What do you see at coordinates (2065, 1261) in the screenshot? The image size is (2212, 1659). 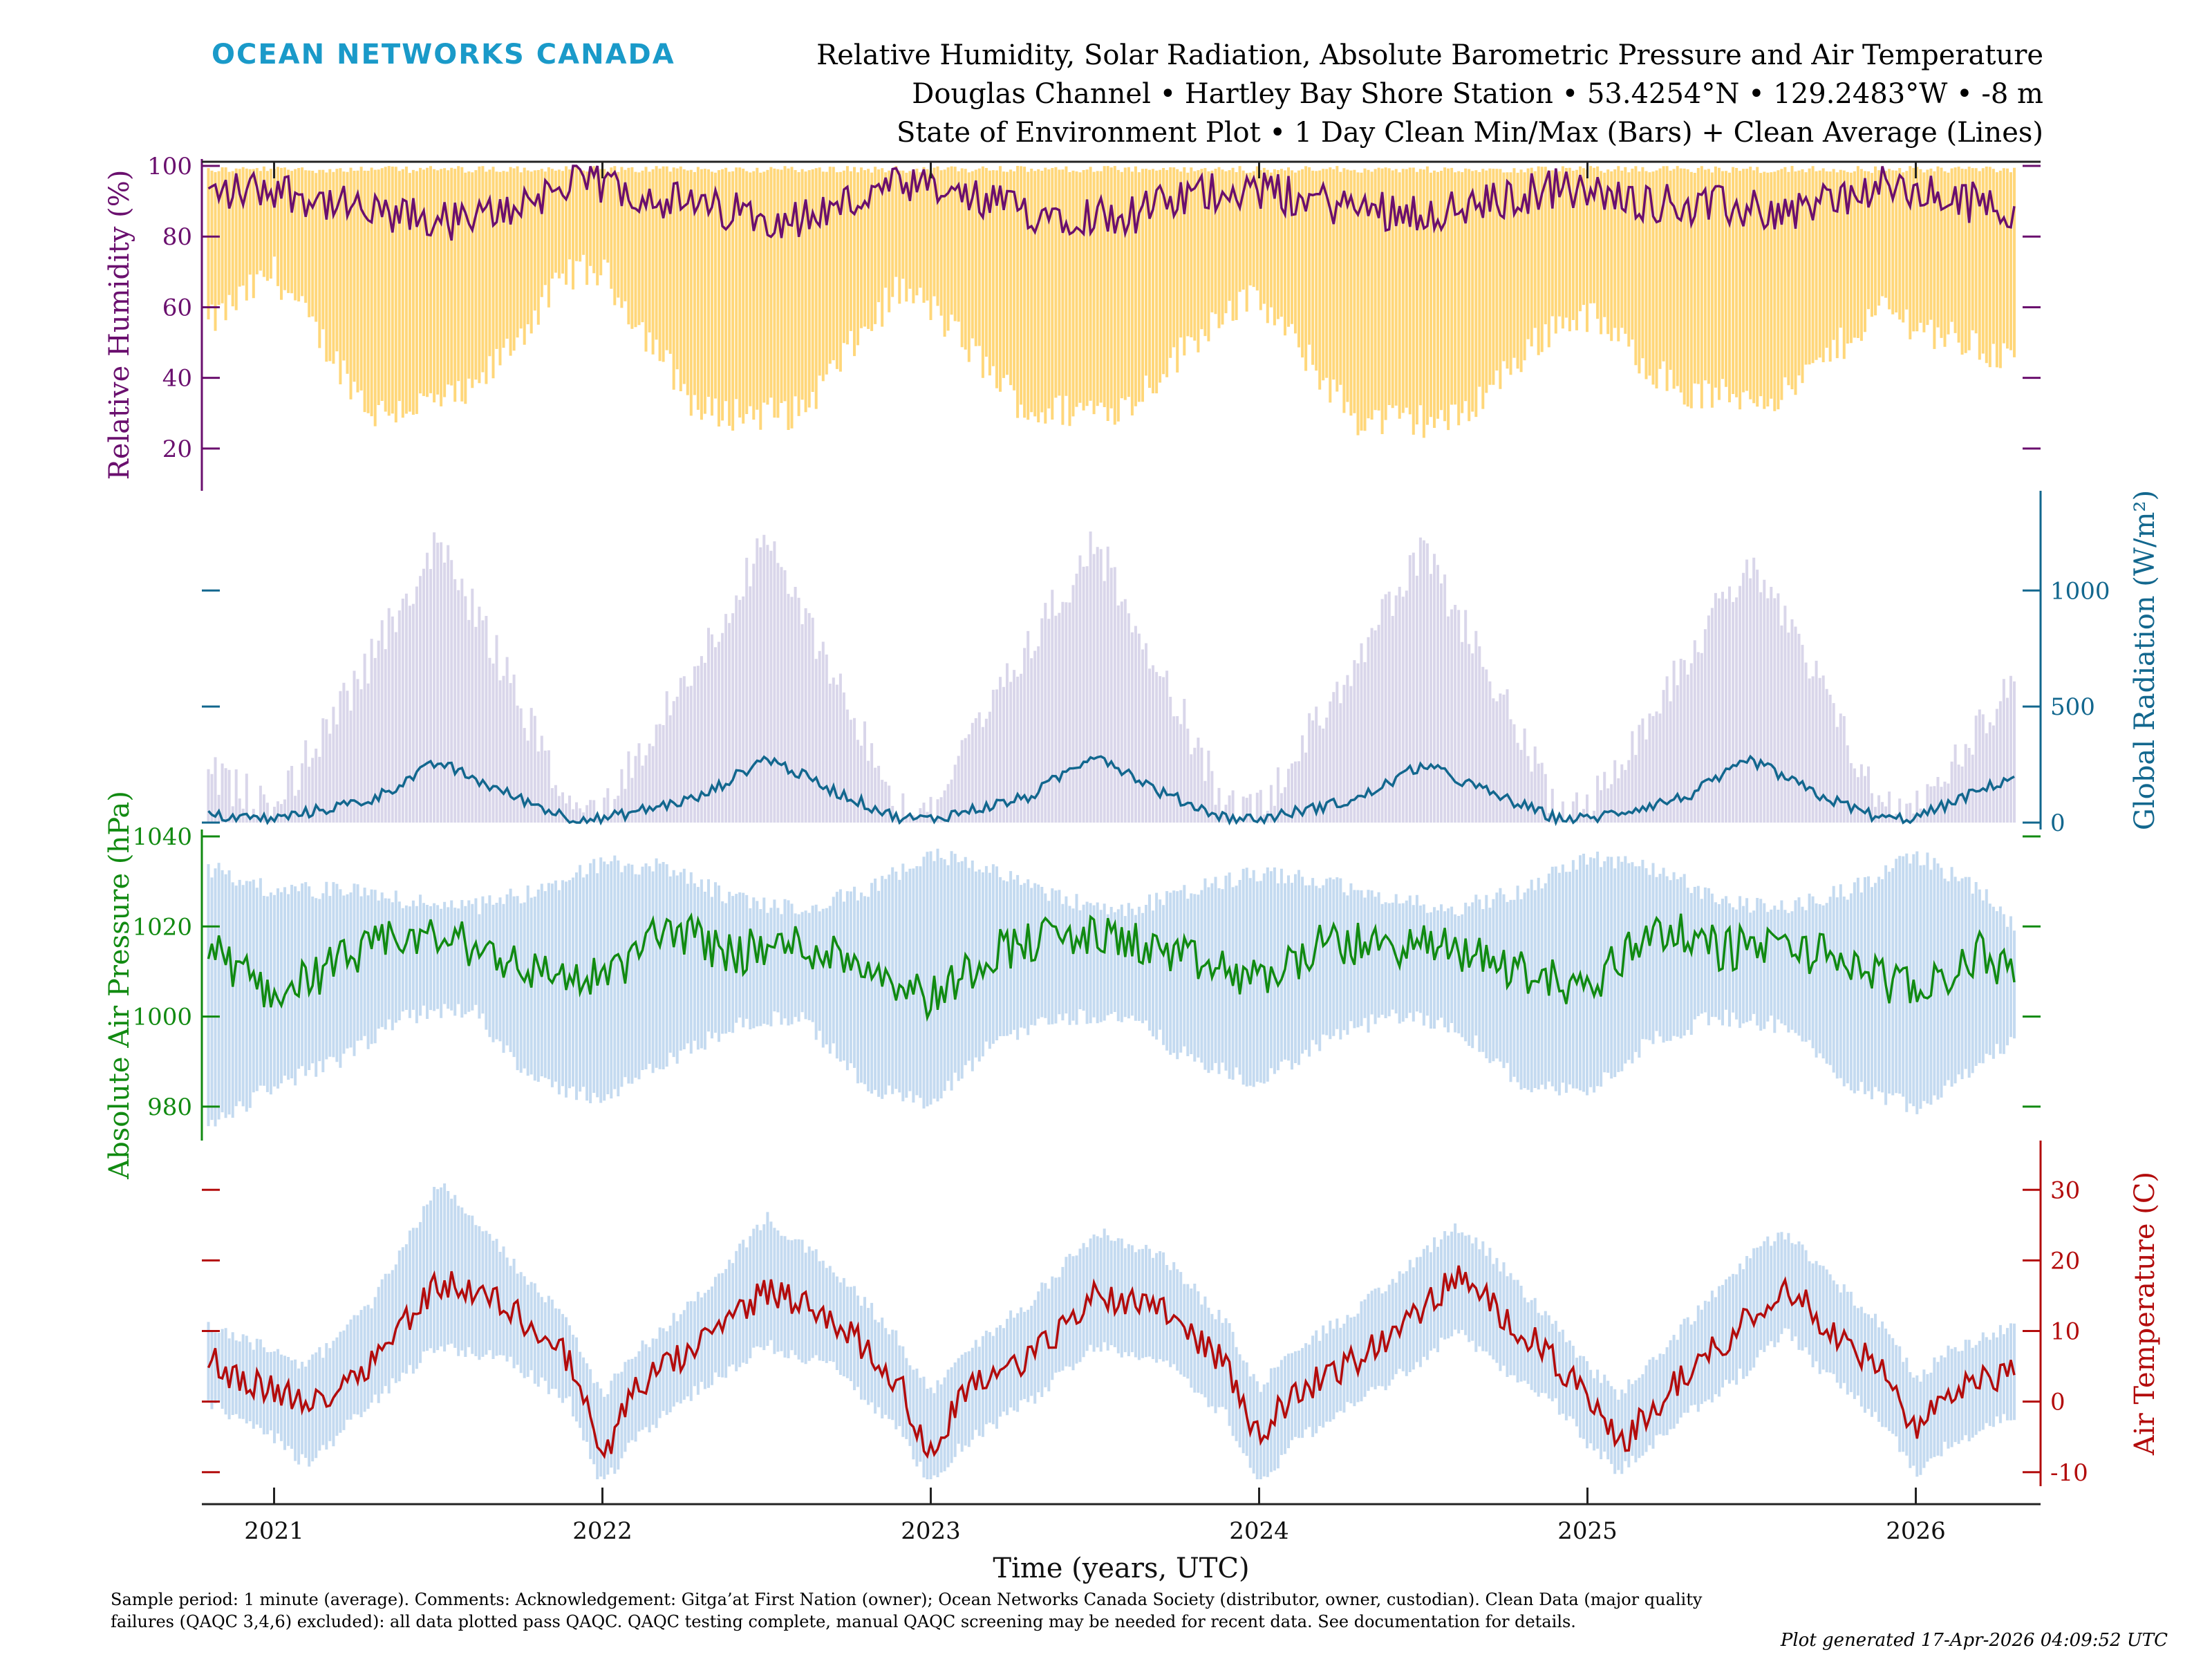 I see `air-temperature-tick-label: 20` at bounding box center [2065, 1261].